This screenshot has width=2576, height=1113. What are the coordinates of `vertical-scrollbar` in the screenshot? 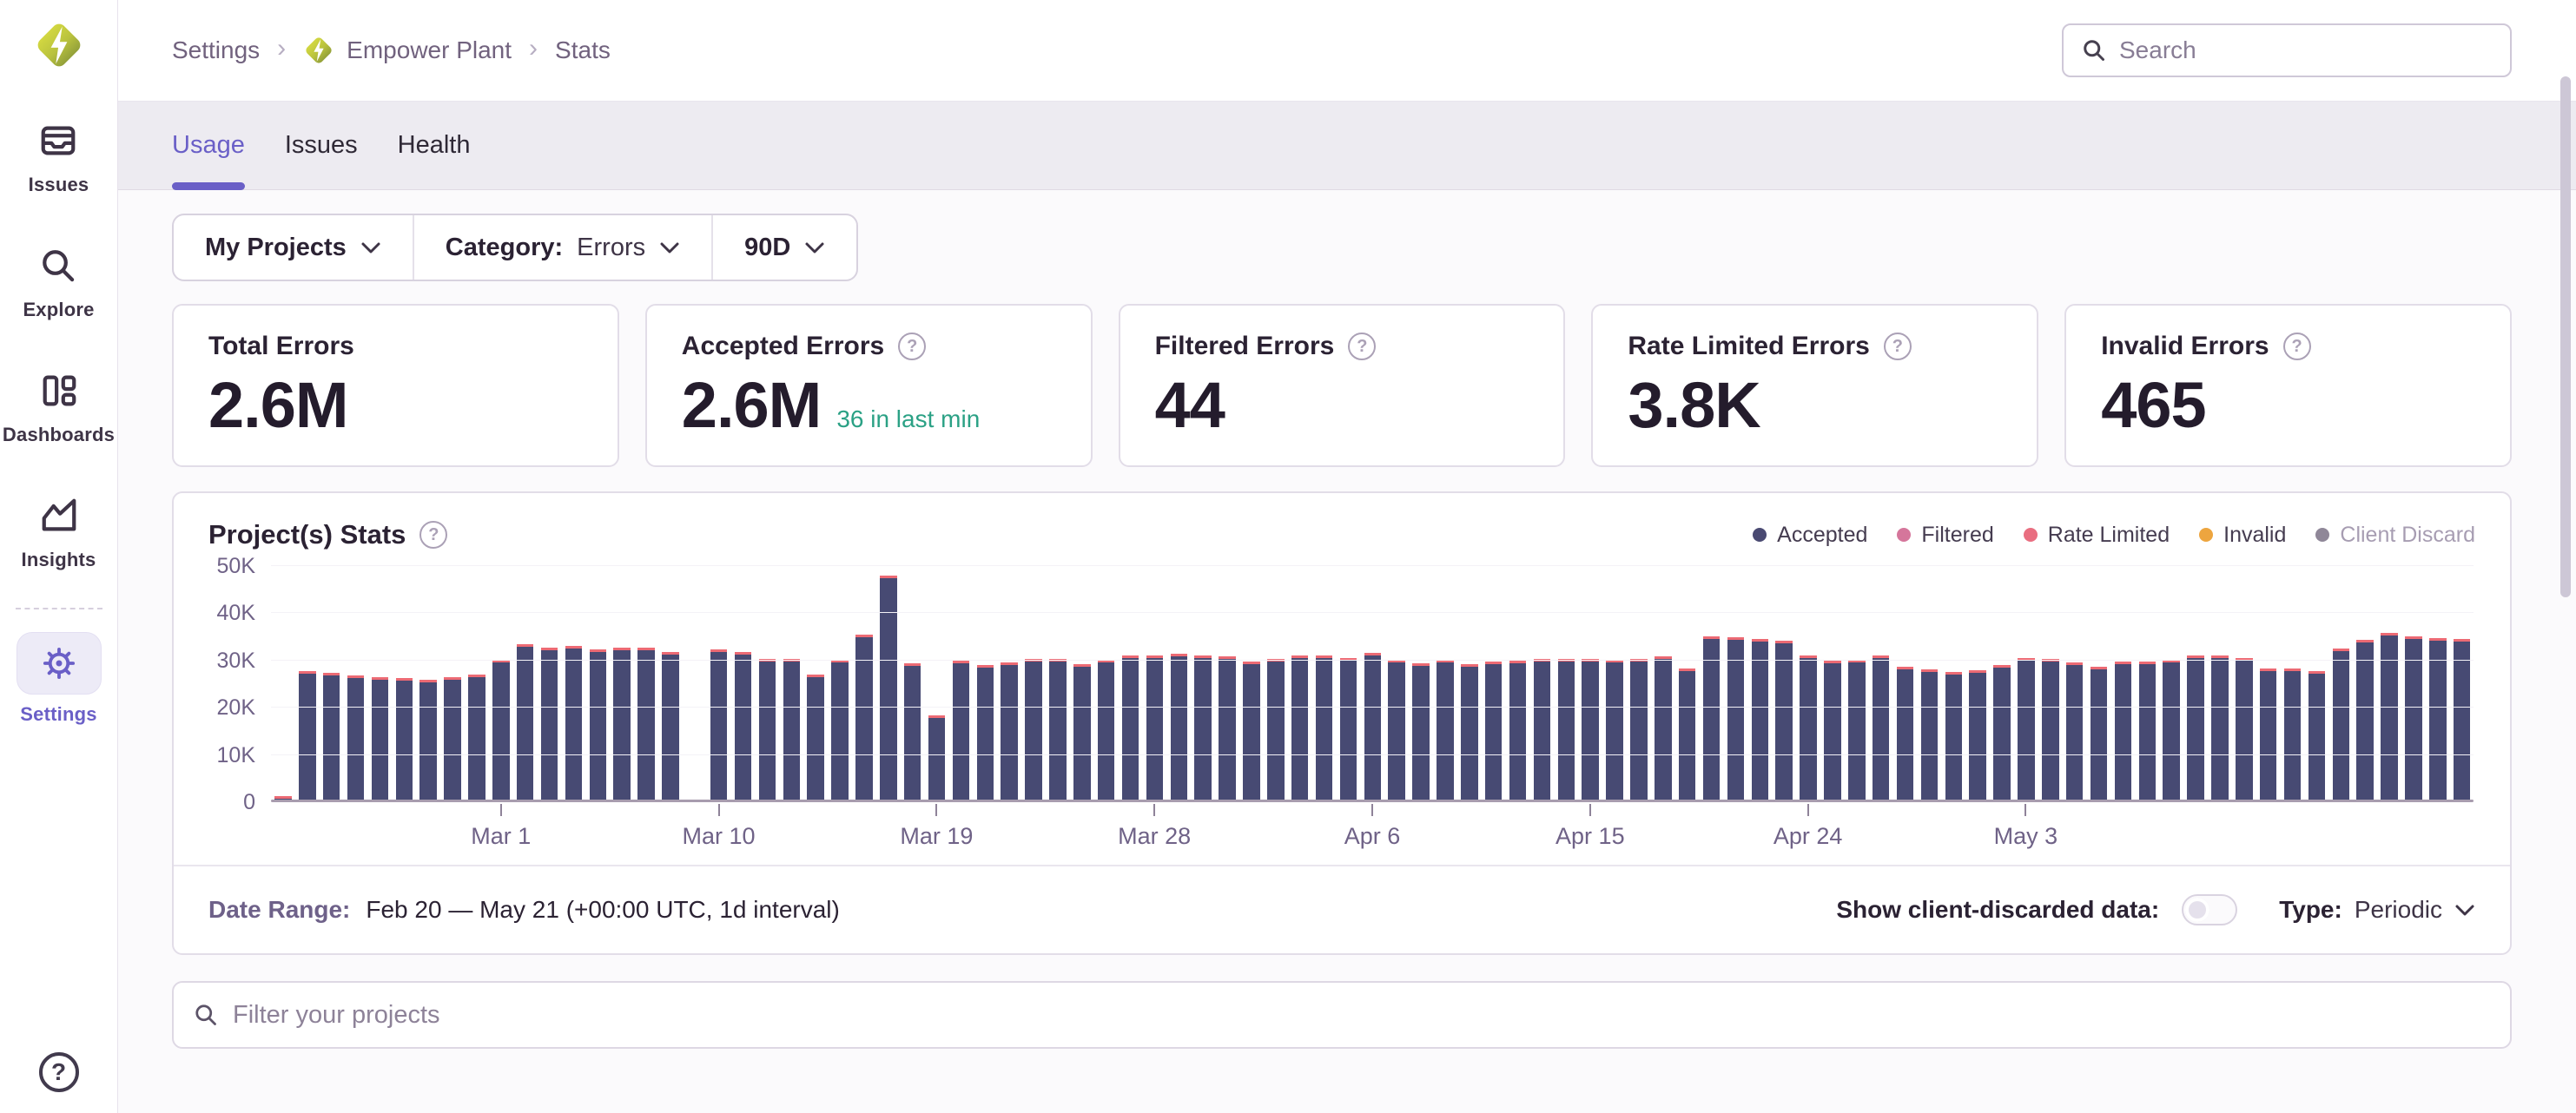 It's located at (2565, 336).